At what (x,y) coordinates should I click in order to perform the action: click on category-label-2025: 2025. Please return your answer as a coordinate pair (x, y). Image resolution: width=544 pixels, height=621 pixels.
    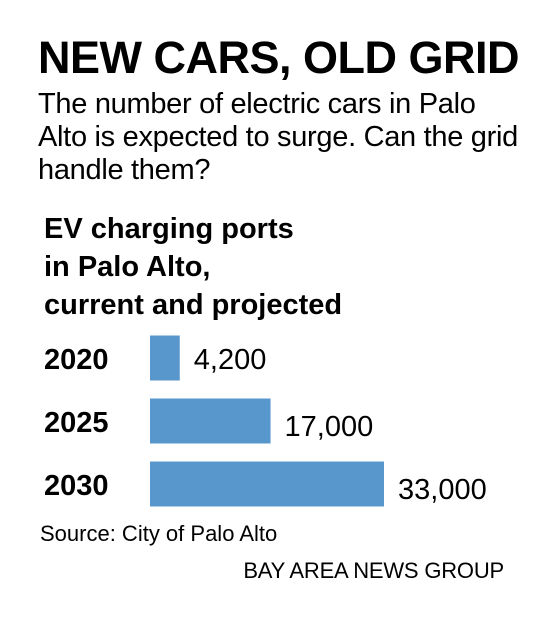
    Looking at the image, I should click on (76, 423).